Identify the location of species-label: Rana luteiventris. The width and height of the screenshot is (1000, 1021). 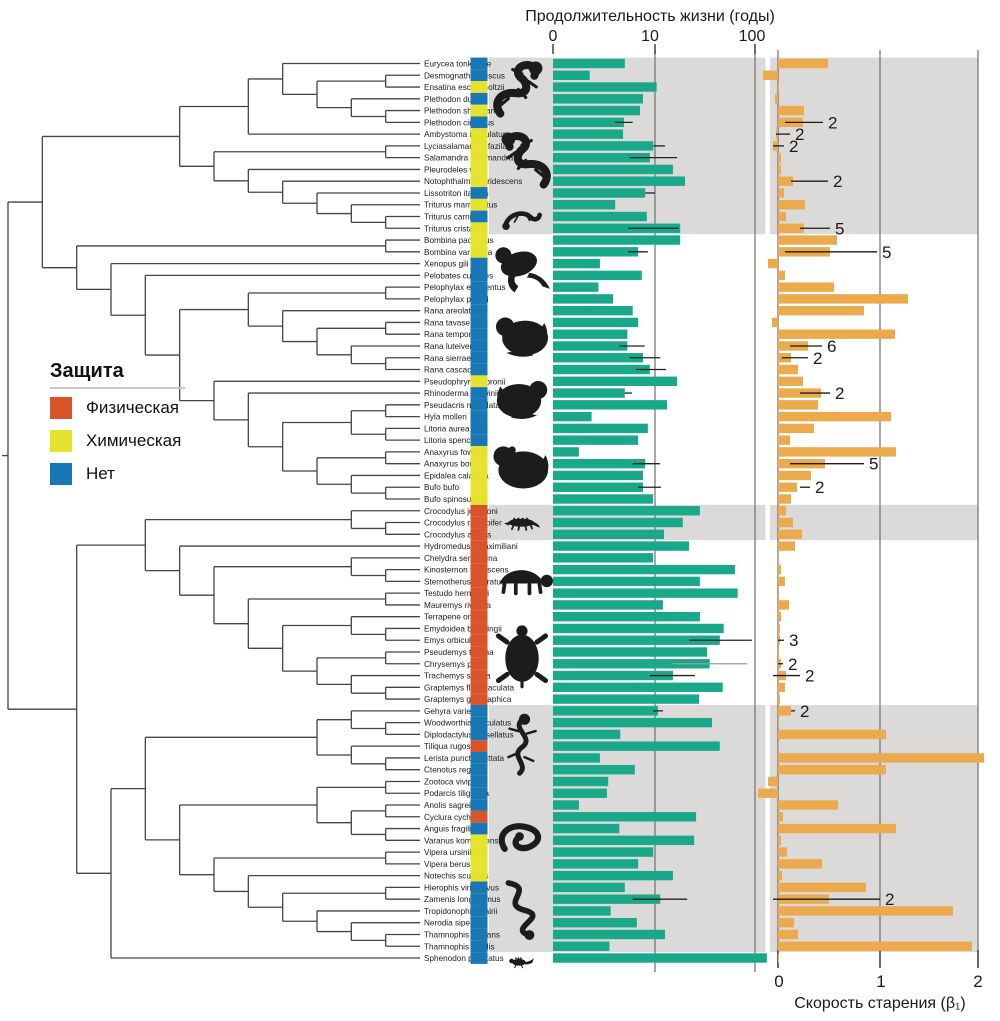
(454, 346).